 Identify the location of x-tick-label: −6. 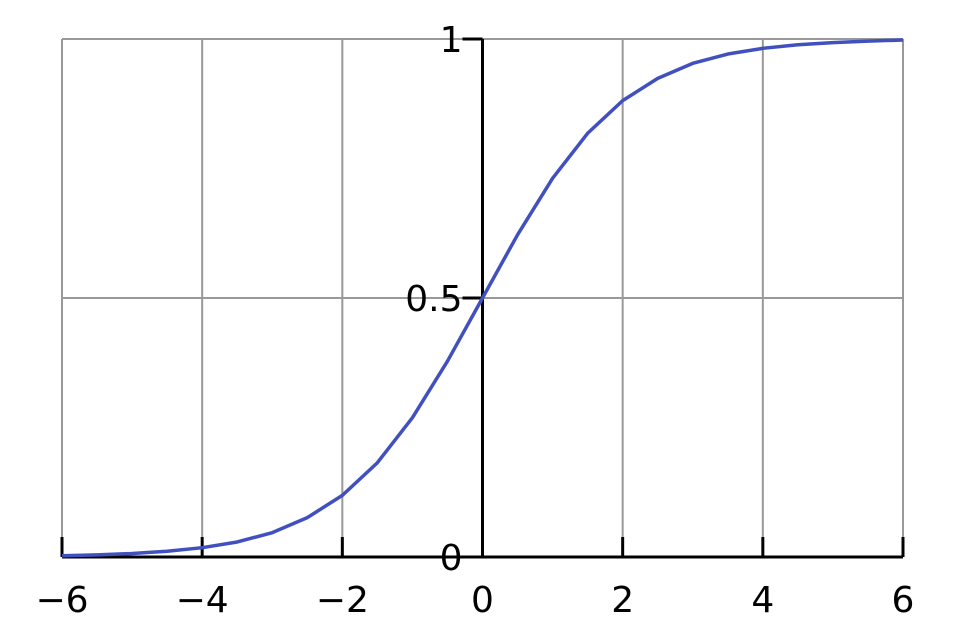
(61, 600).